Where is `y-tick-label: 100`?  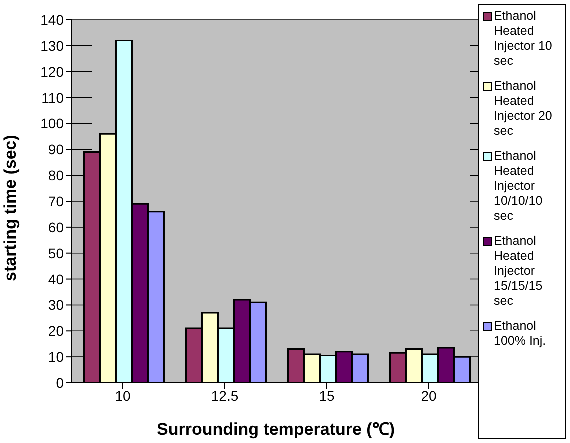
y-tick-label: 100 is located at coordinates (52, 124).